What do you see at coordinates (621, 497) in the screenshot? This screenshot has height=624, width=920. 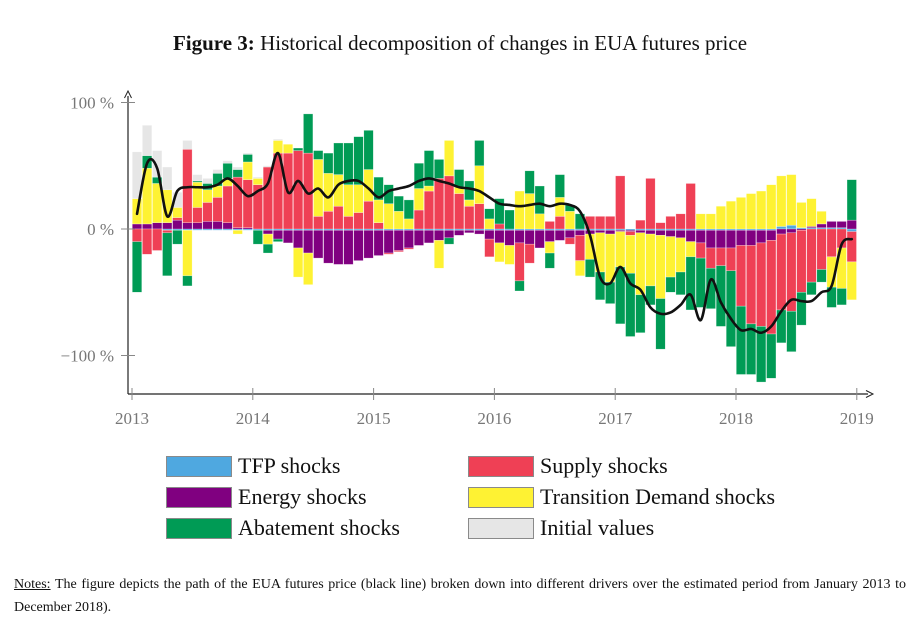 I see `legend-item-transition: Transition Demand shocks` at bounding box center [621, 497].